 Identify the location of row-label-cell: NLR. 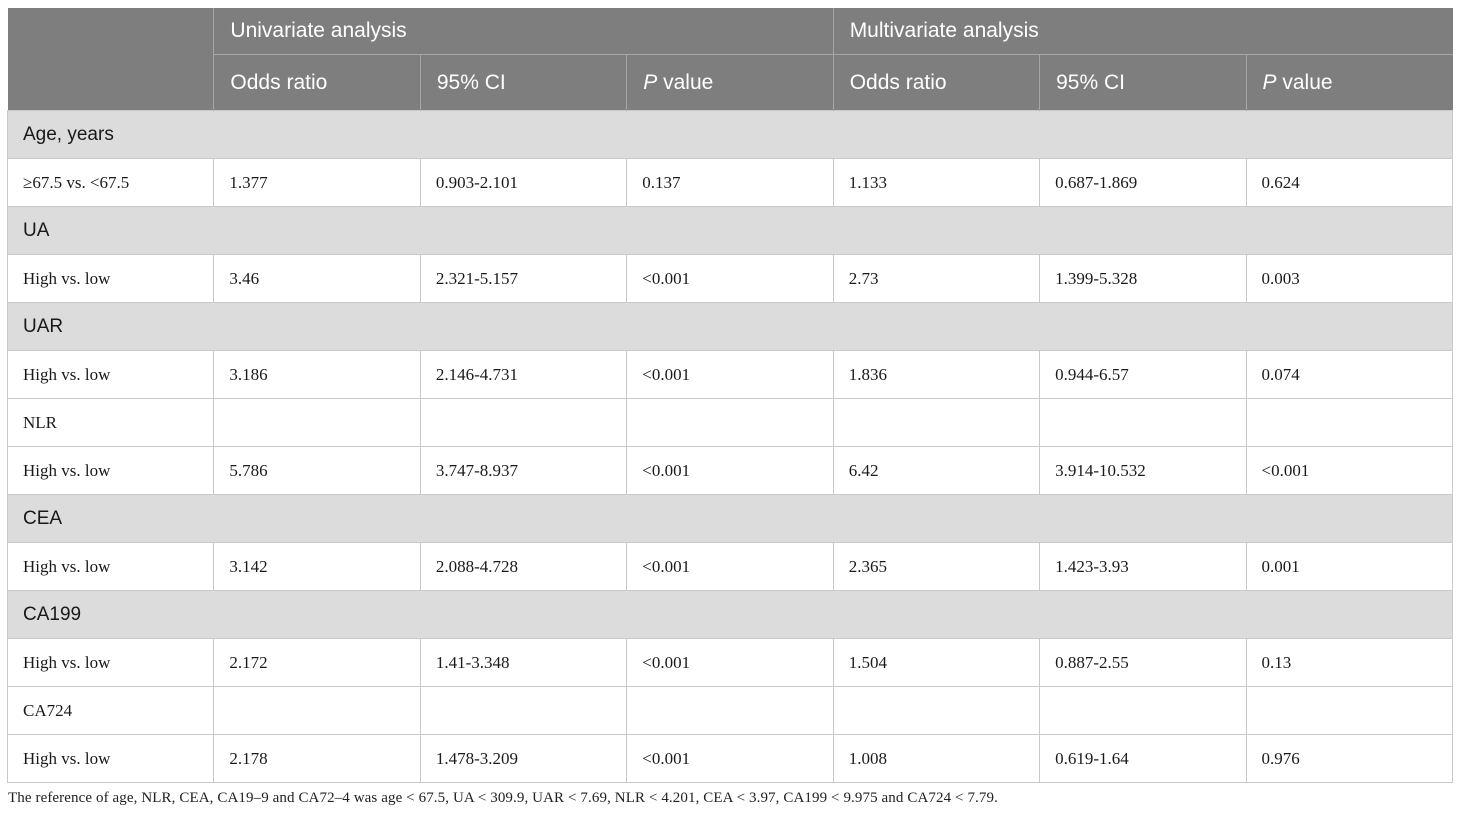
(110, 422).